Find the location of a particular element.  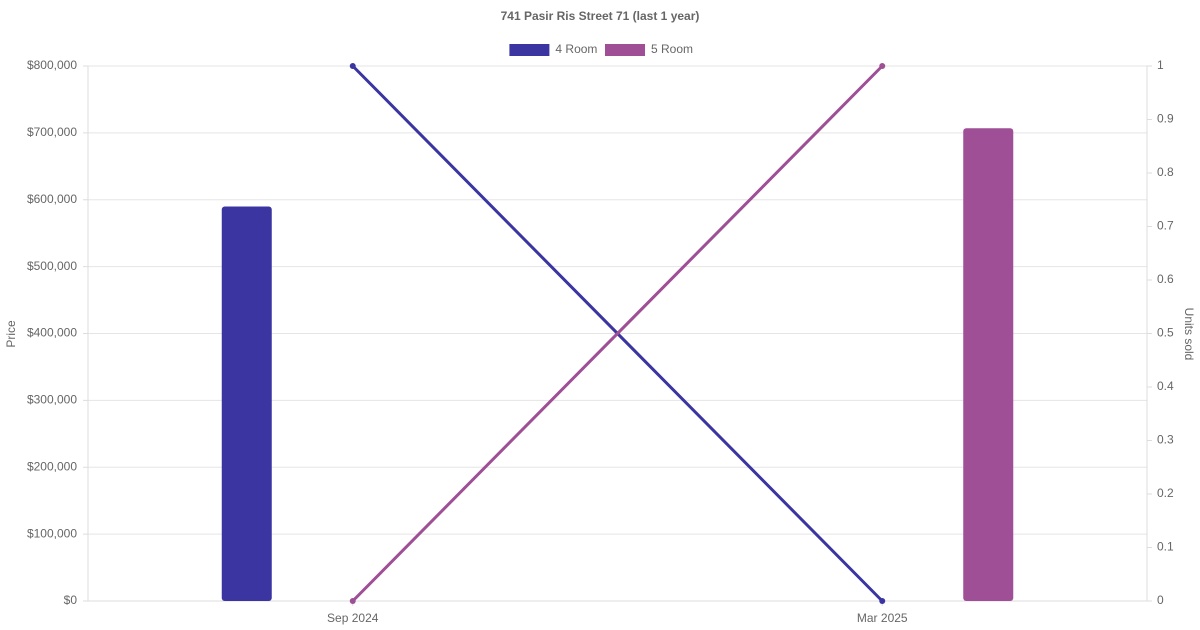

y2-tick-label: 1 is located at coordinates (1160, 65).